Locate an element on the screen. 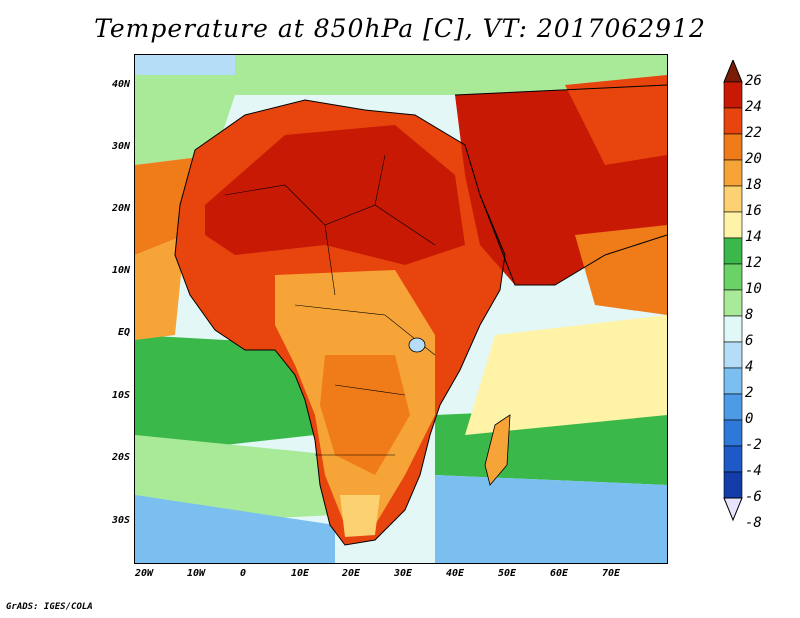 This screenshot has width=800, height=618. colorbar-tick-label: 12 is located at coordinates (753, 263).